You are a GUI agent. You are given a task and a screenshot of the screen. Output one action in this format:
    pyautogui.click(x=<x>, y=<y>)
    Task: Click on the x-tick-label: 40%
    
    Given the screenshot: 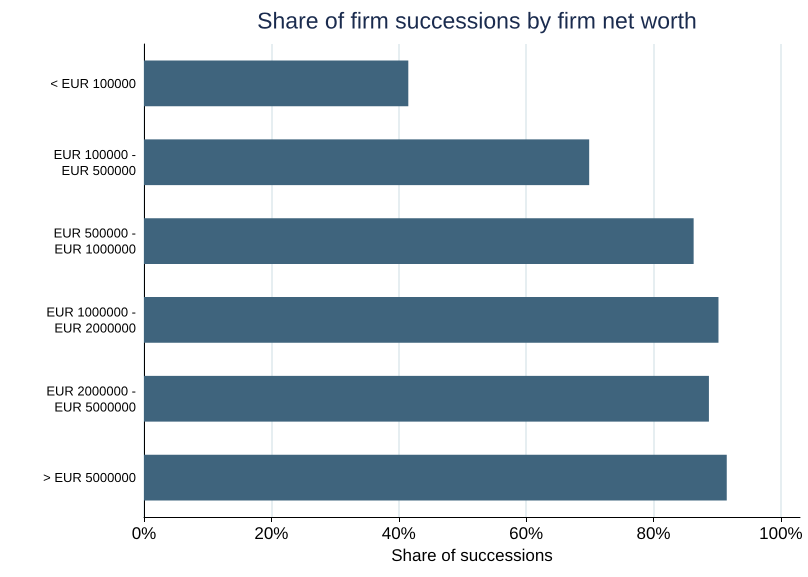 What is the action you would take?
    pyautogui.click(x=399, y=533)
    